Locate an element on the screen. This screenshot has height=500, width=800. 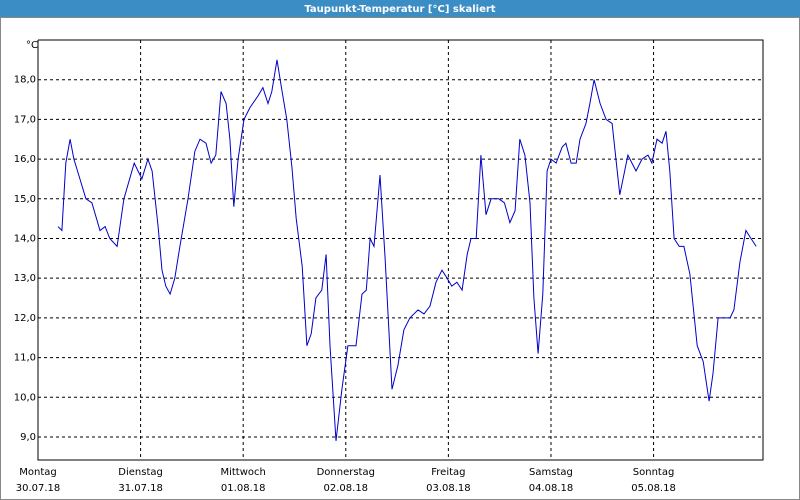
x-tick-date: 05.08.18 is located at coordinates (653, 488).